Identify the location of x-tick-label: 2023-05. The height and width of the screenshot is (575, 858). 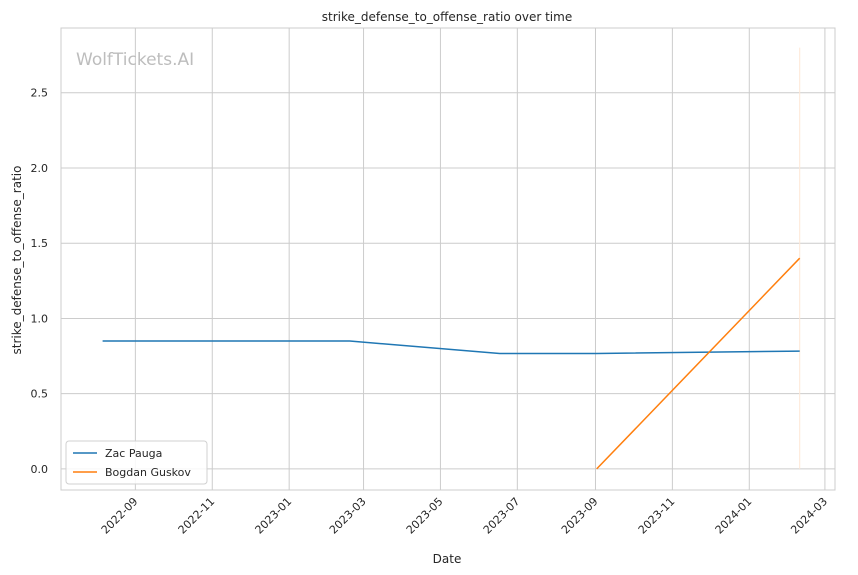
(425, 516).